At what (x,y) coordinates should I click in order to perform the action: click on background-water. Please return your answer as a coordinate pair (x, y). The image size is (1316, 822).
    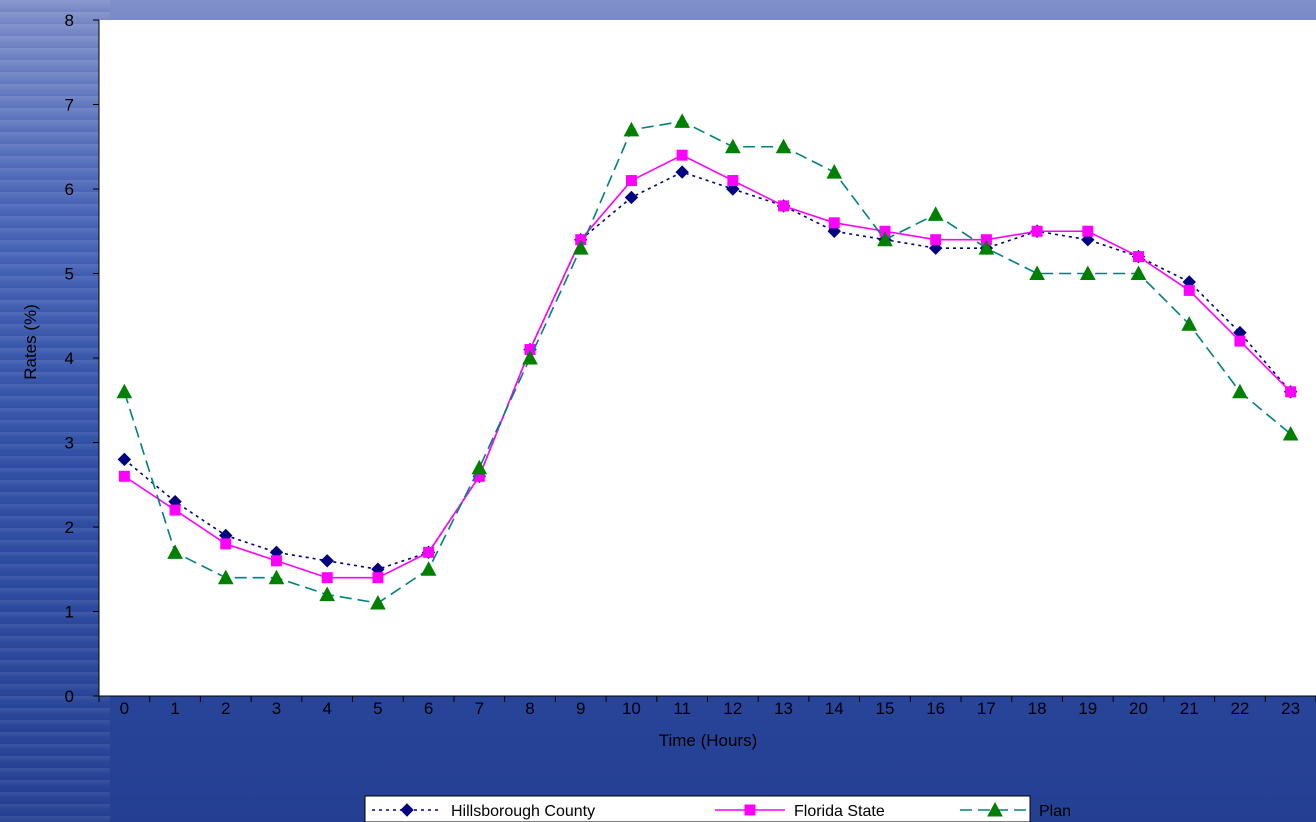
    Looking at the image, I should click on (55, 411).